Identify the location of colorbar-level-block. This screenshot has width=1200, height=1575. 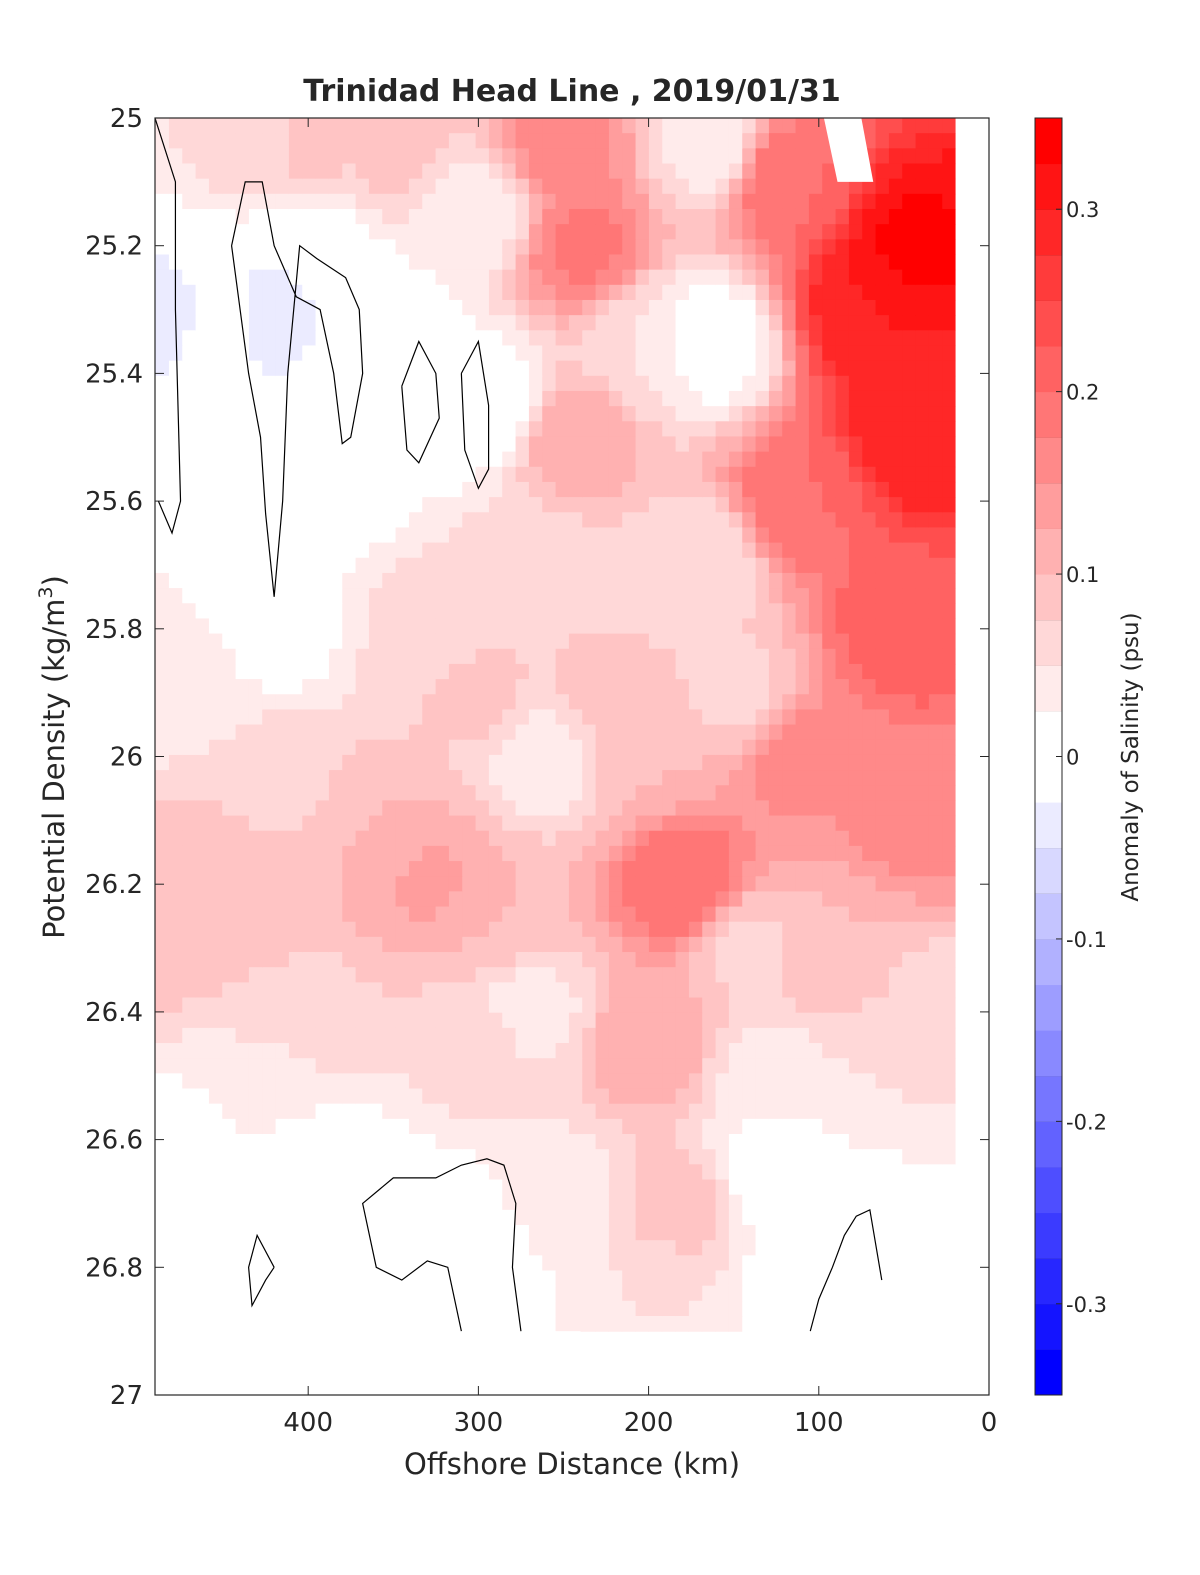
(1048, 141).